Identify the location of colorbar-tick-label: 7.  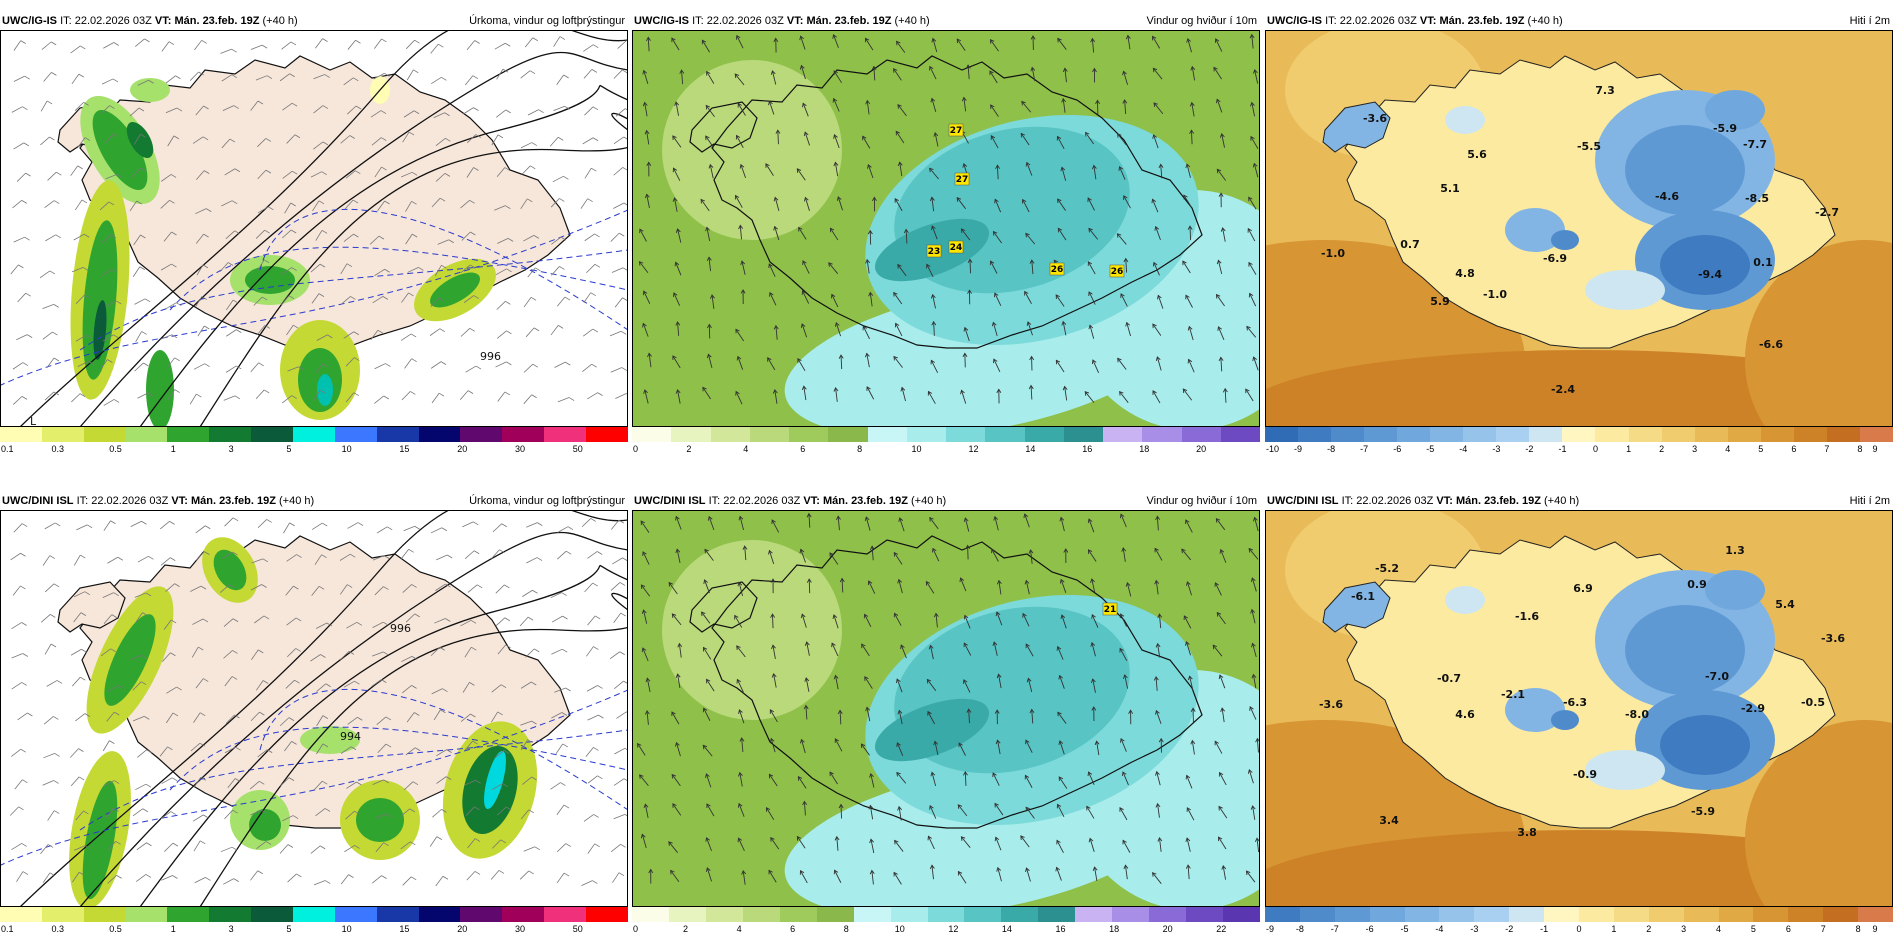
(1827, 449).